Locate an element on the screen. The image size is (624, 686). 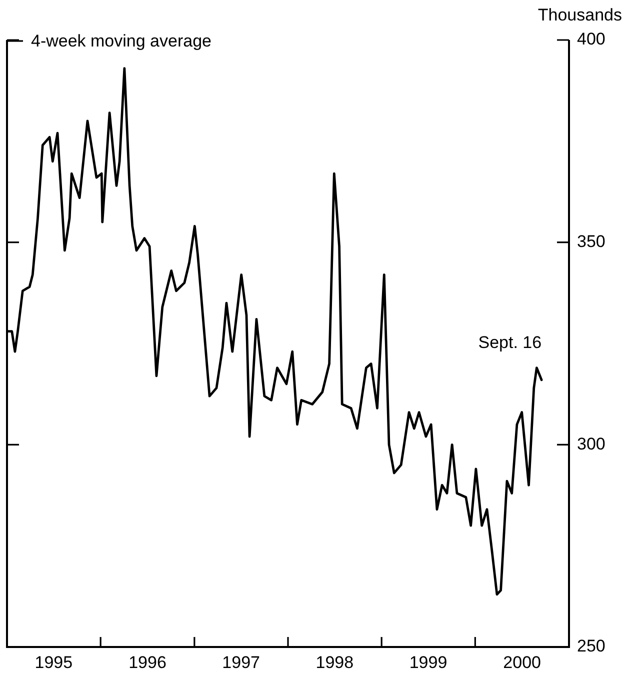
x-tick-label: 1999 is located at coordinates (428, 662).